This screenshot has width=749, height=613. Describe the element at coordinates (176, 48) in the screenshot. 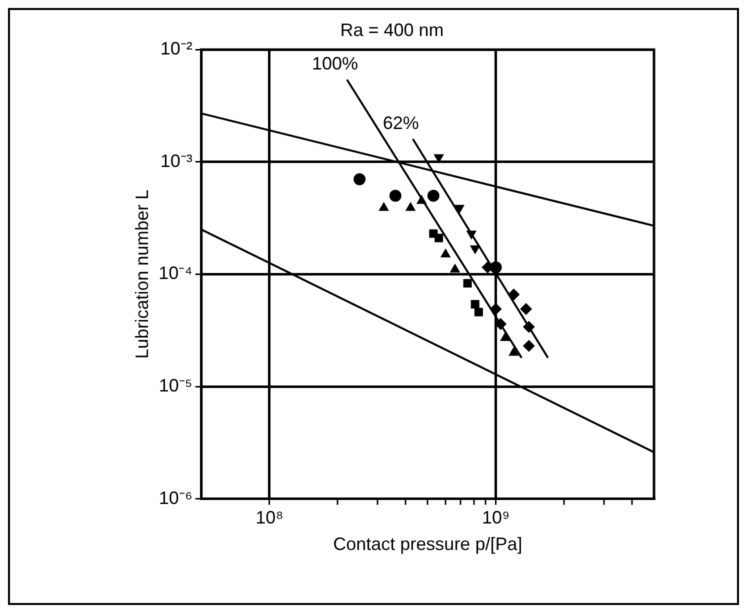

I see `y-tick-label: 10⁻²` at that location.